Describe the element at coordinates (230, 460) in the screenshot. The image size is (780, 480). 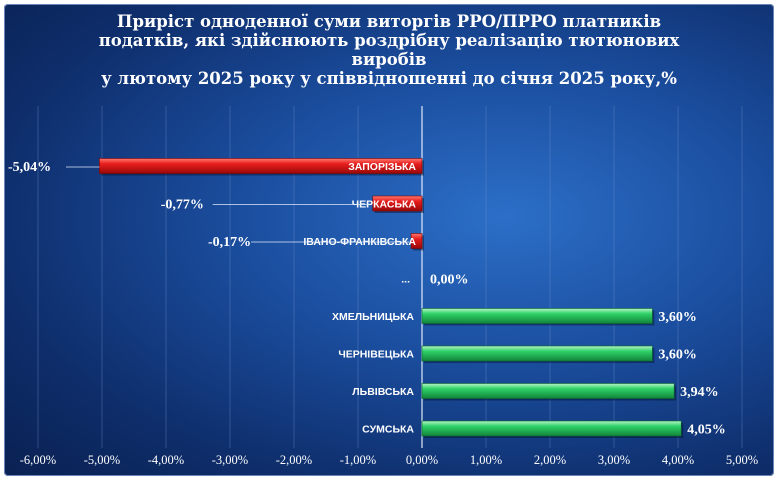
I see `x-tick-label: -3,00%` at that location.